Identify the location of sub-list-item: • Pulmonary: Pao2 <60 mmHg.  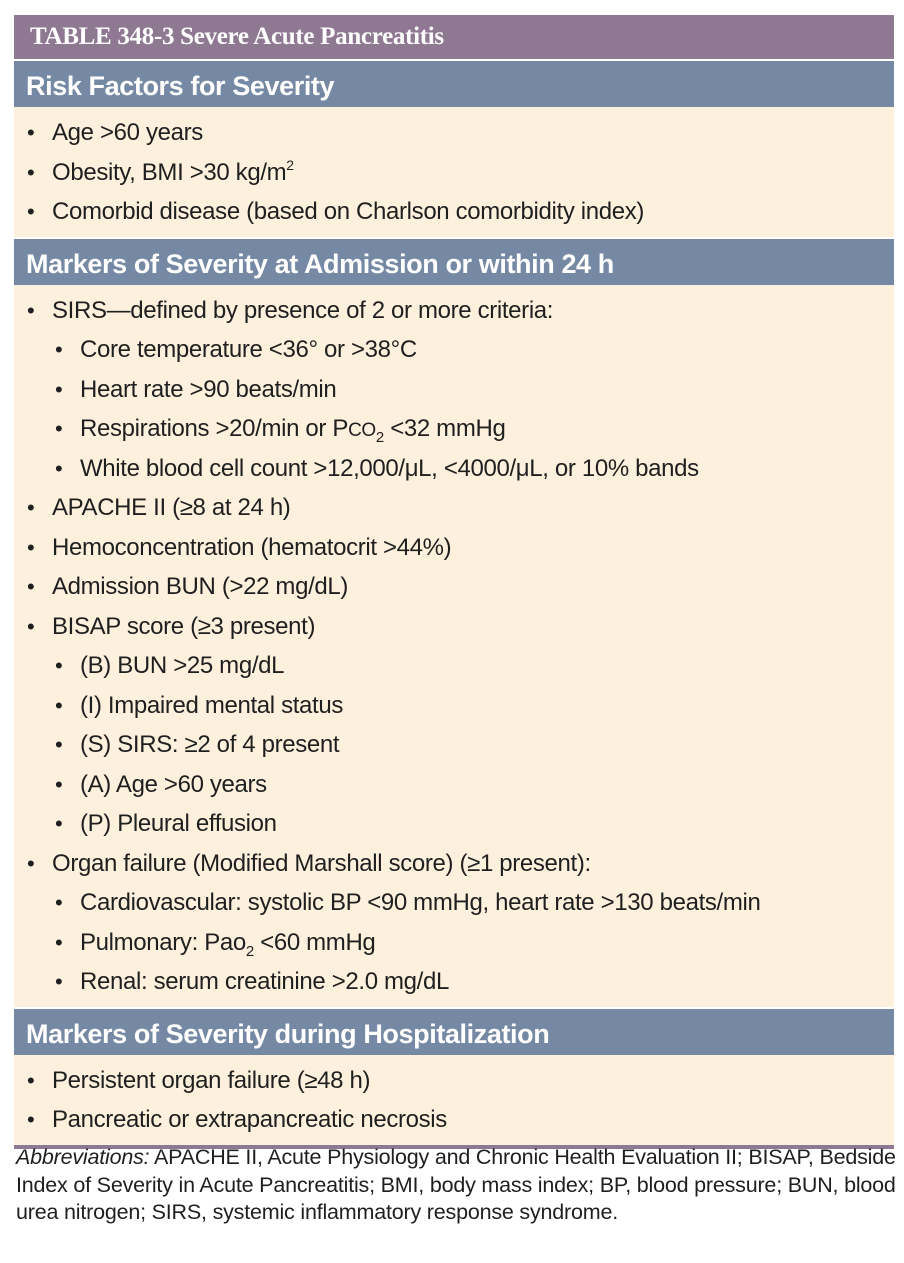
(454, 943).